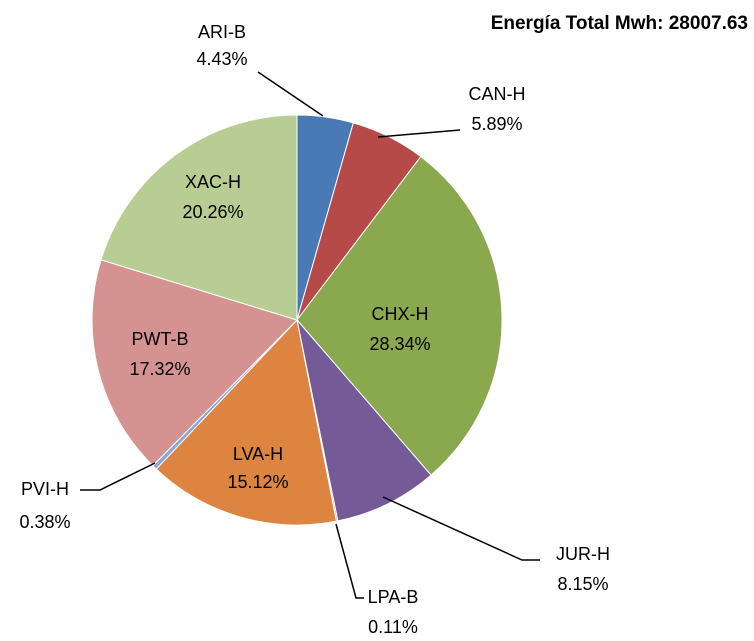 The image size is (754, 641). I want to click on slice-label: PWT-B, so click(160, 339).